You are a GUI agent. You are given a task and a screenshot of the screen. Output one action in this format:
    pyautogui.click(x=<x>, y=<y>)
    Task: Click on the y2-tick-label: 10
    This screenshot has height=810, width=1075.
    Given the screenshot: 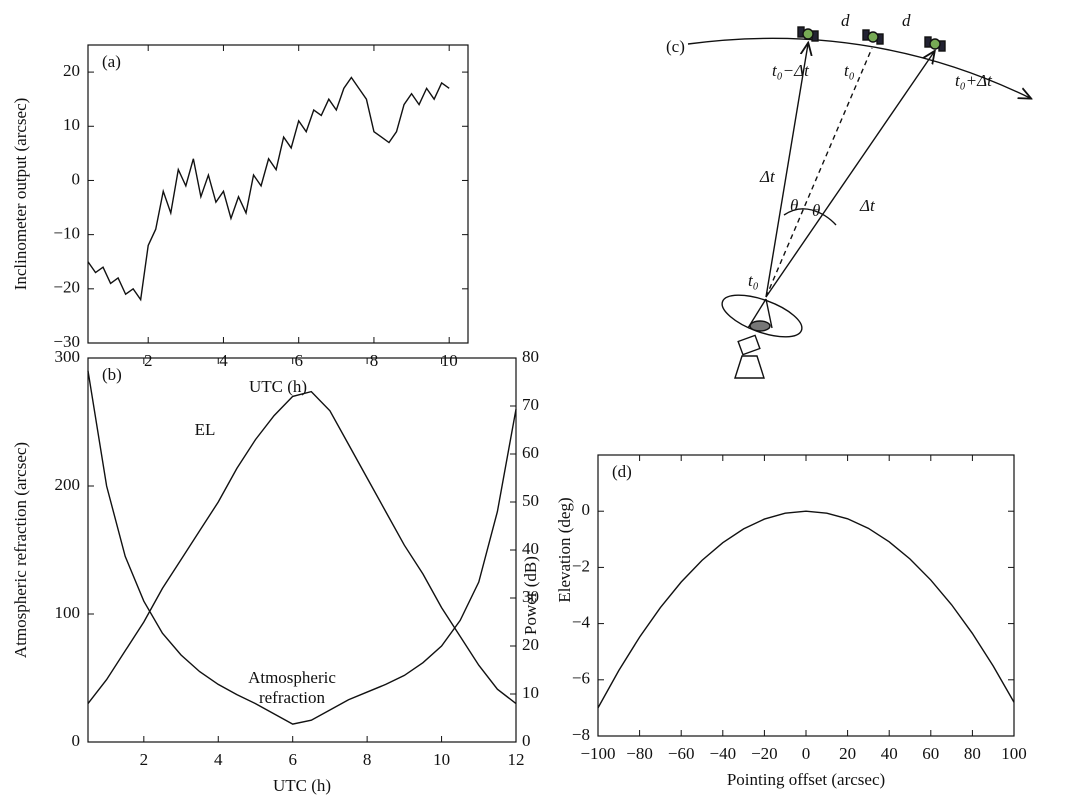 What is the action you would take?
    pyautogui.click(x=530, y=692)
    